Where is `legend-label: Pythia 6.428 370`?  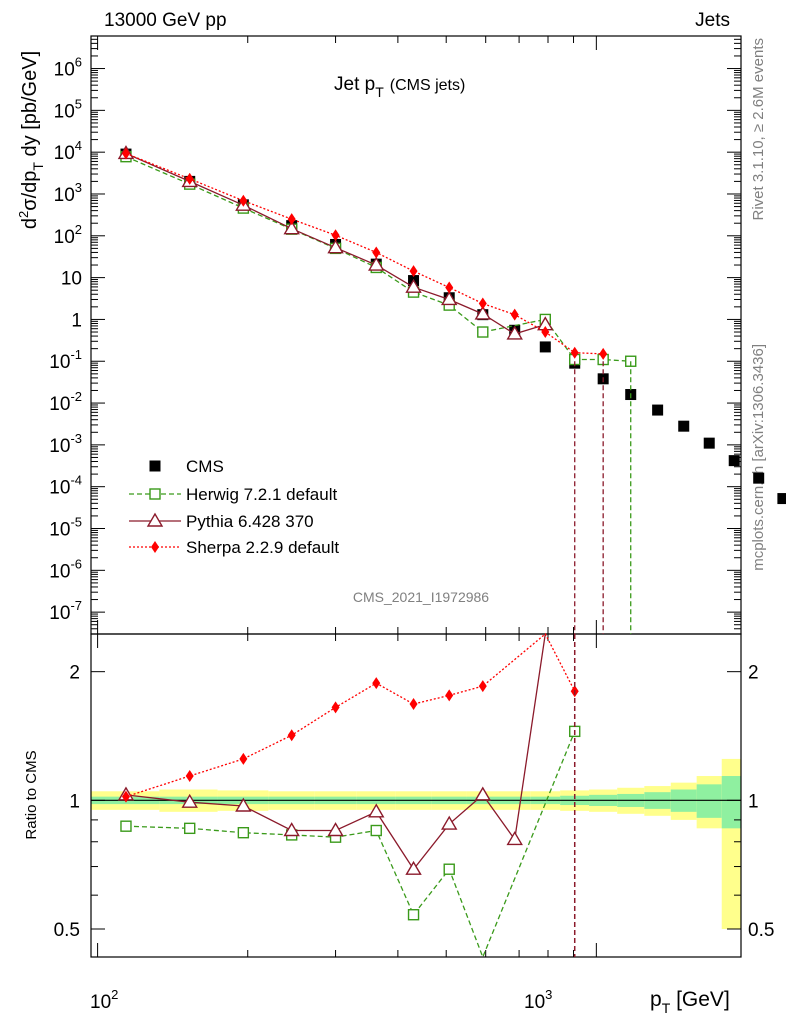 legend-label: Pythia 6.428 370 is located at coordinates (250, 521).